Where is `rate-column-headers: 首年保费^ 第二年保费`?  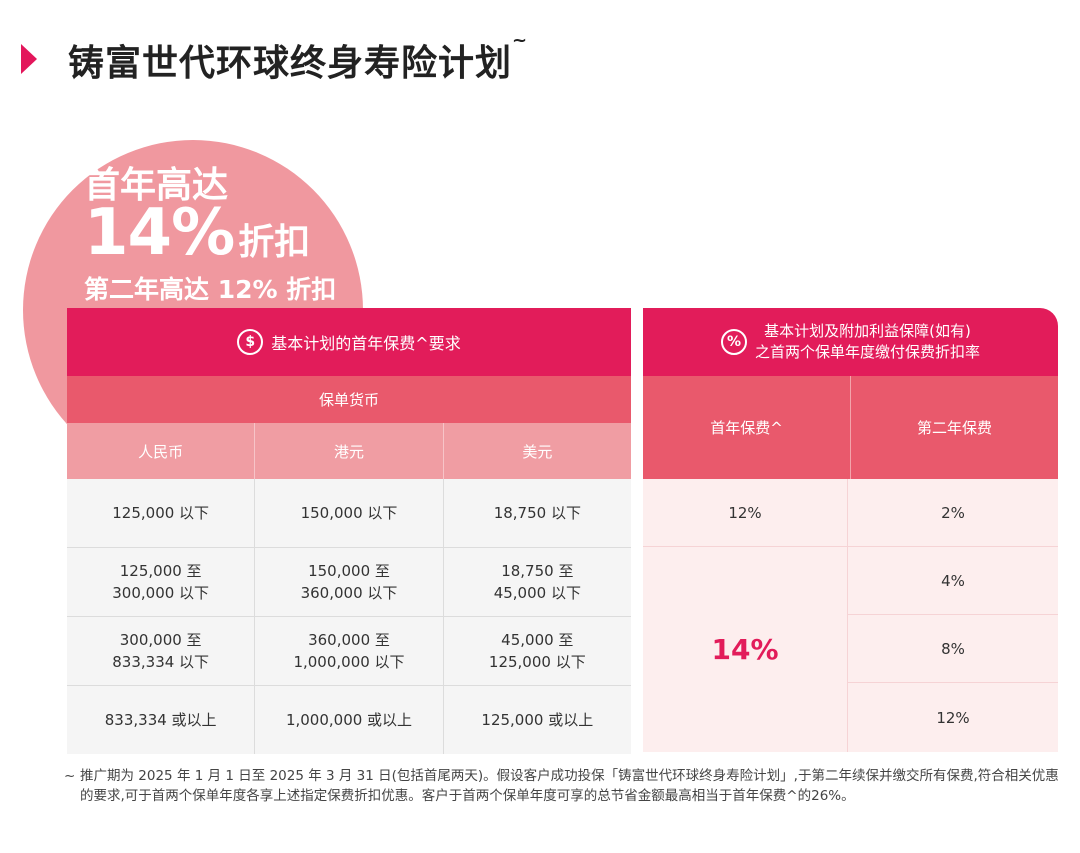 rate-column-headers: 首年保费^ 第二年保费 is located at coordinates (850, 427).